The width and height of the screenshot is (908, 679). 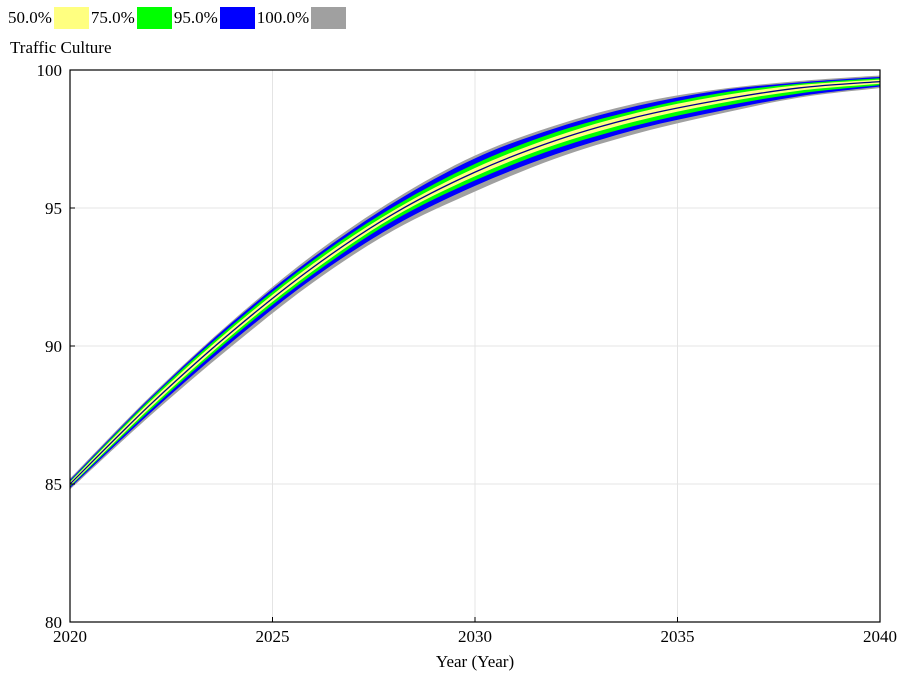 I want to click on chart-legend: 50.0% 75.0% 95.0% 100.0%, so click(x=178, y=18).